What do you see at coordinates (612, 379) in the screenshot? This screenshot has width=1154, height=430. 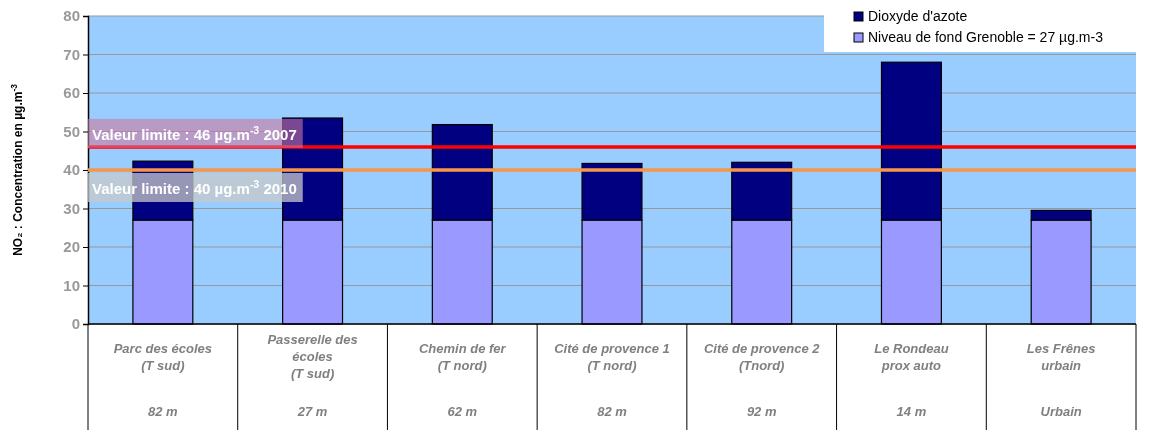 I see `category-label: Cité de provence 1 (T nord) 82 m` at bounding box center [612, 379].